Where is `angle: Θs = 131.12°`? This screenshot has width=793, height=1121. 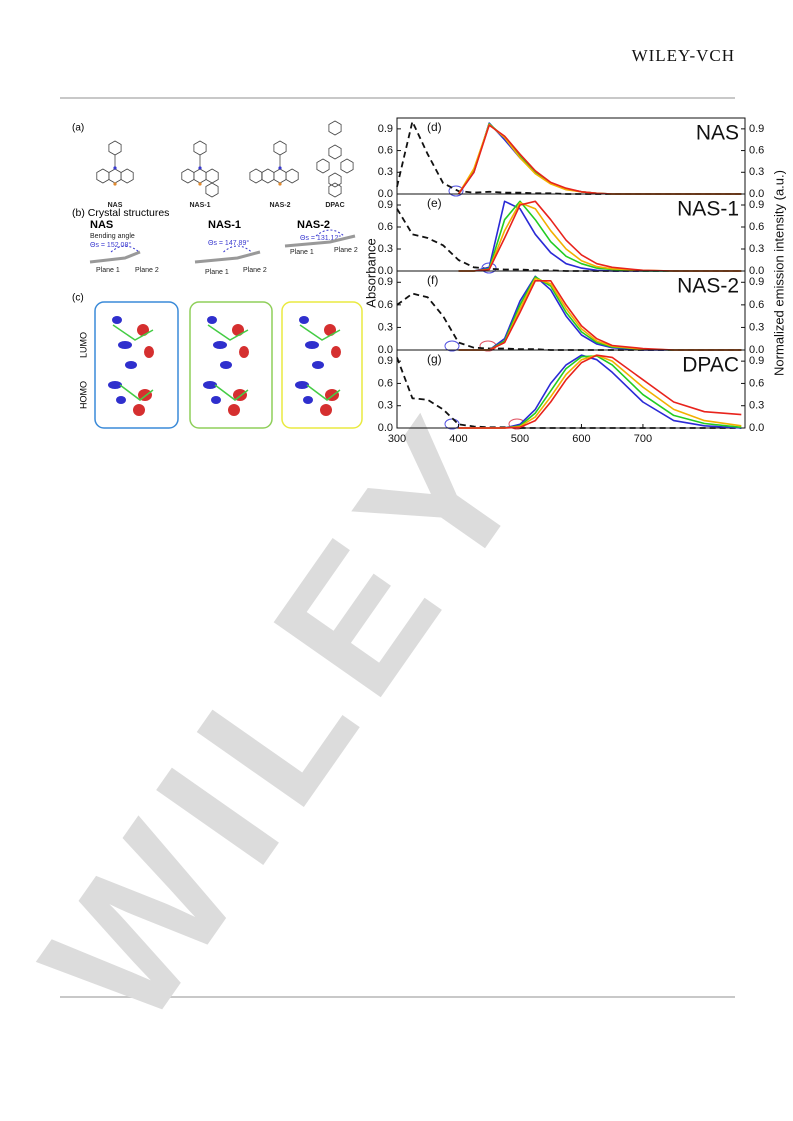 angle: Θs = 131.12° is located at coordinates (320, 238).